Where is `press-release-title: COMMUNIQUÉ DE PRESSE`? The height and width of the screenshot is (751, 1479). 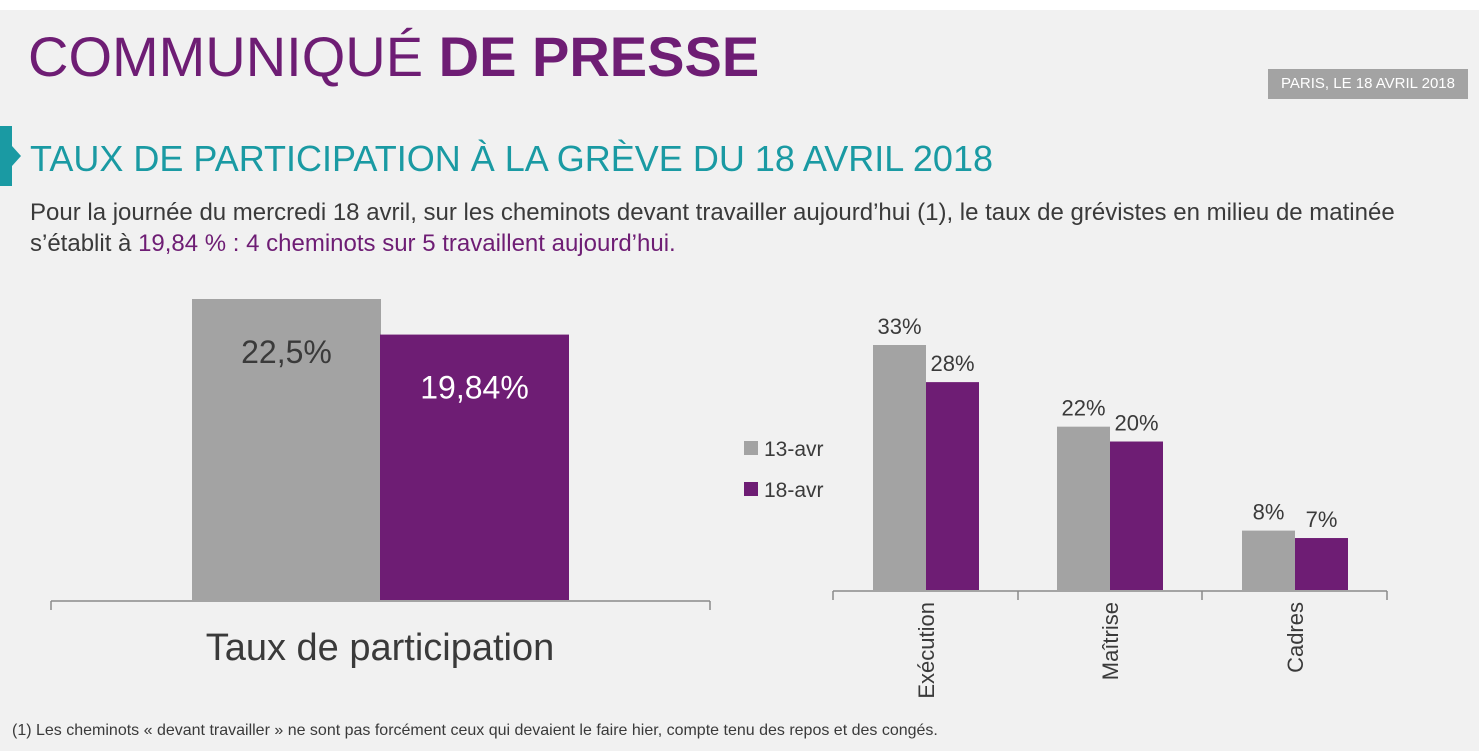 press-release-title: COMMUNIQUÉ DE PRESSE is located at coordinates (393, 57).